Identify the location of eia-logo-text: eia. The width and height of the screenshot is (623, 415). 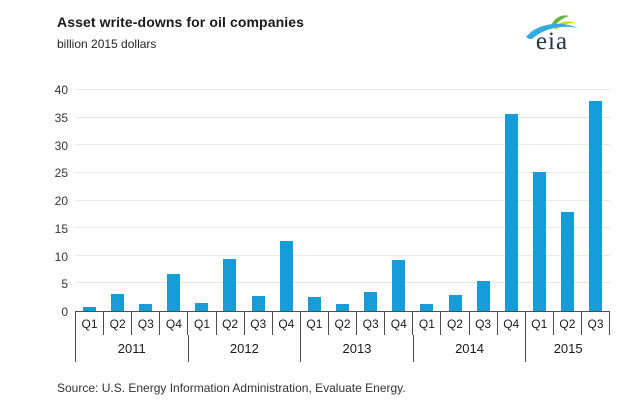
(552, 41).